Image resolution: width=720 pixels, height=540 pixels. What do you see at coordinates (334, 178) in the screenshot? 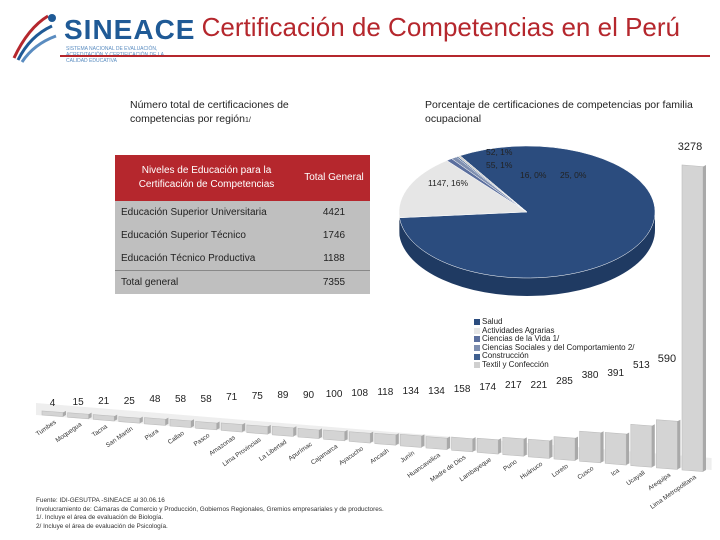
I see `table-header-total: Total General` at bounding box center [334, 178].